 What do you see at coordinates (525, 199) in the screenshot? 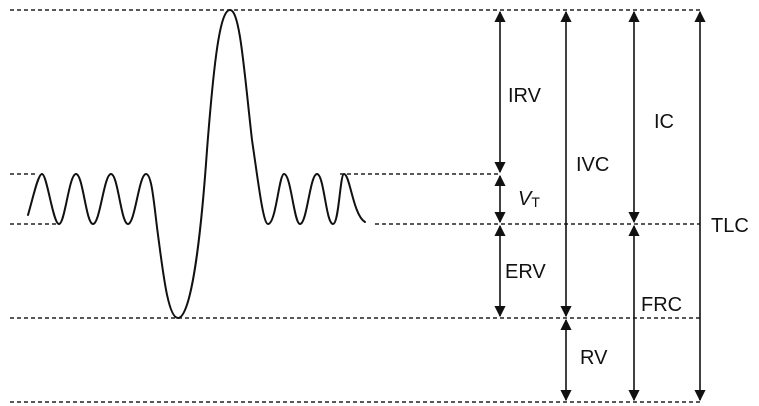
I see `vt-label-main: V` at bounding box center [525, 199].